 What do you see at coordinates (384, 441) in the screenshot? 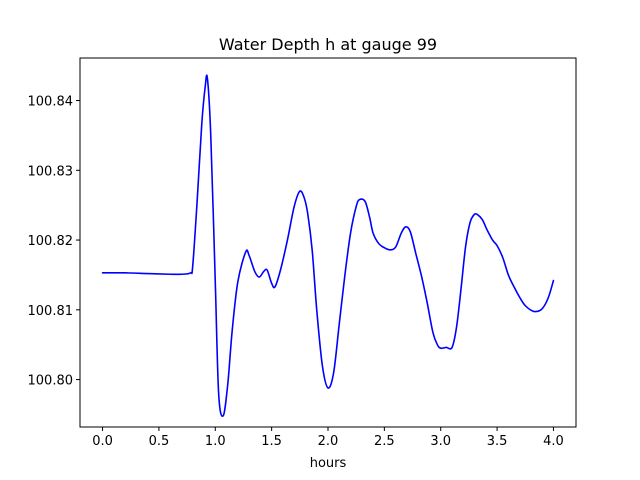
I see `x-tick-label: 2.5` at bounding box center [384, 441].